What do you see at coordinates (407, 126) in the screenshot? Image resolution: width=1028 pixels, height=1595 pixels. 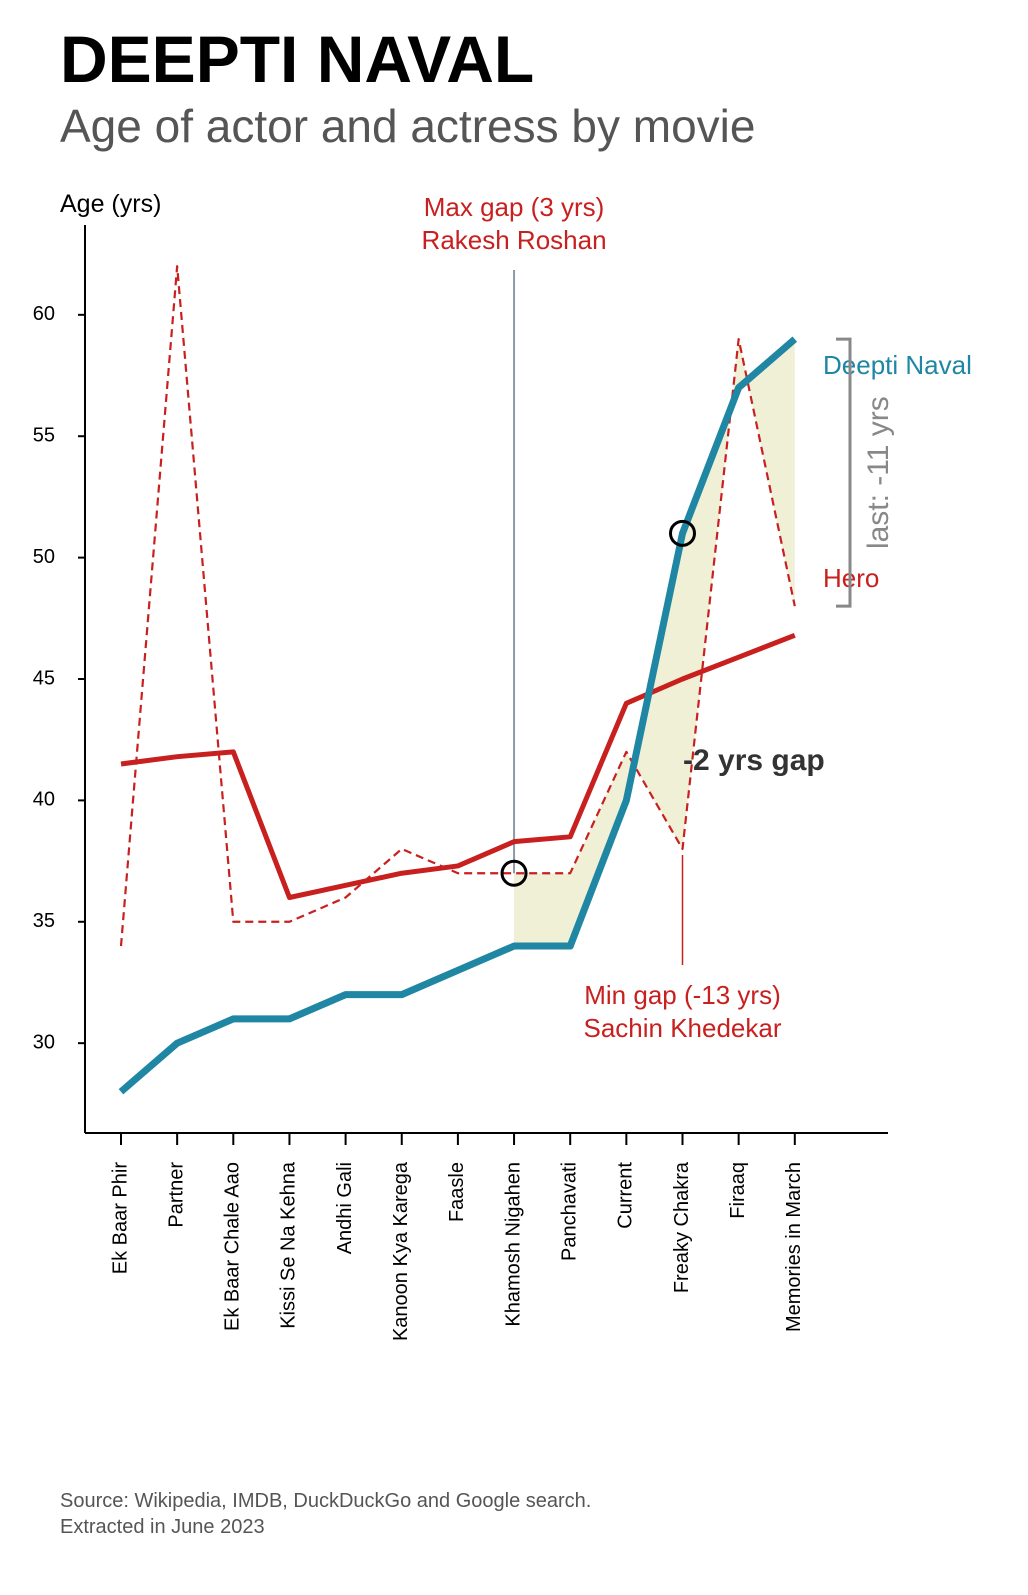 I see `chart-subtitle: Age of actor and actress by movie` at bounding box center [407, 126].